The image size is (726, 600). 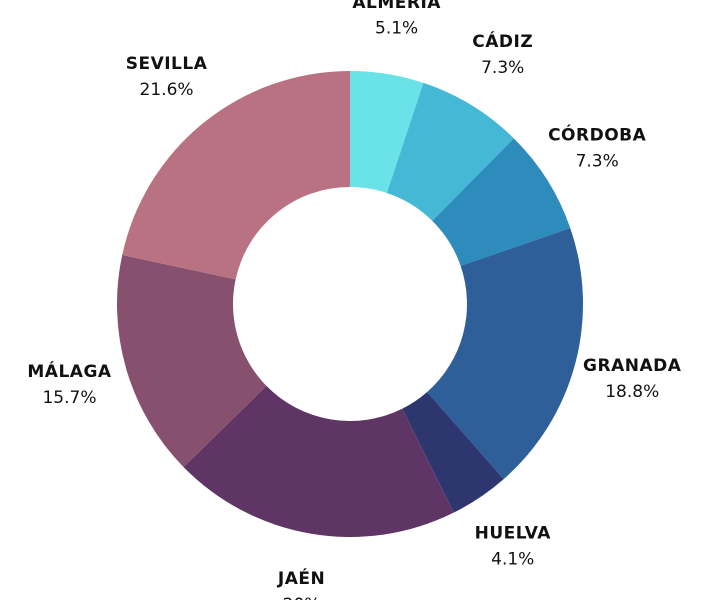 I want to click on slice-name: SEVILLA, so click(x=167, y=64).